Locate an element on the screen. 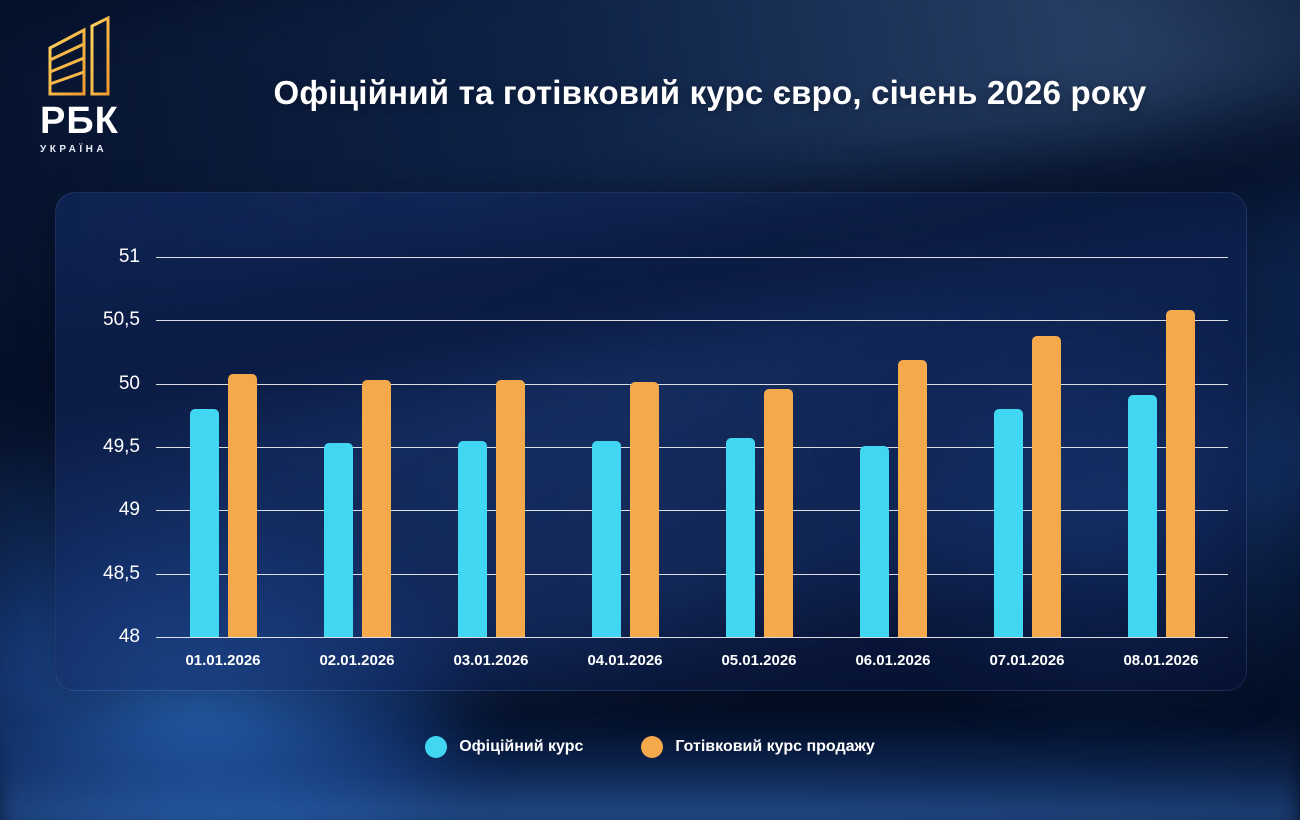  logo-subtitle: УКРАЇНА is located at coordinates (74, 149).